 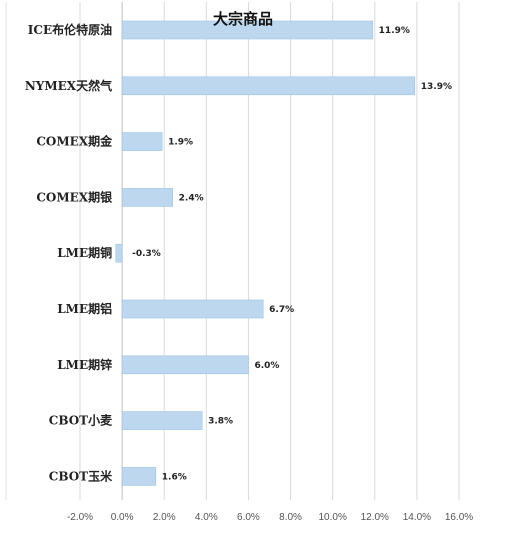 I want to click on category-label: NYMEX天然气, so click(x=68, y=85).